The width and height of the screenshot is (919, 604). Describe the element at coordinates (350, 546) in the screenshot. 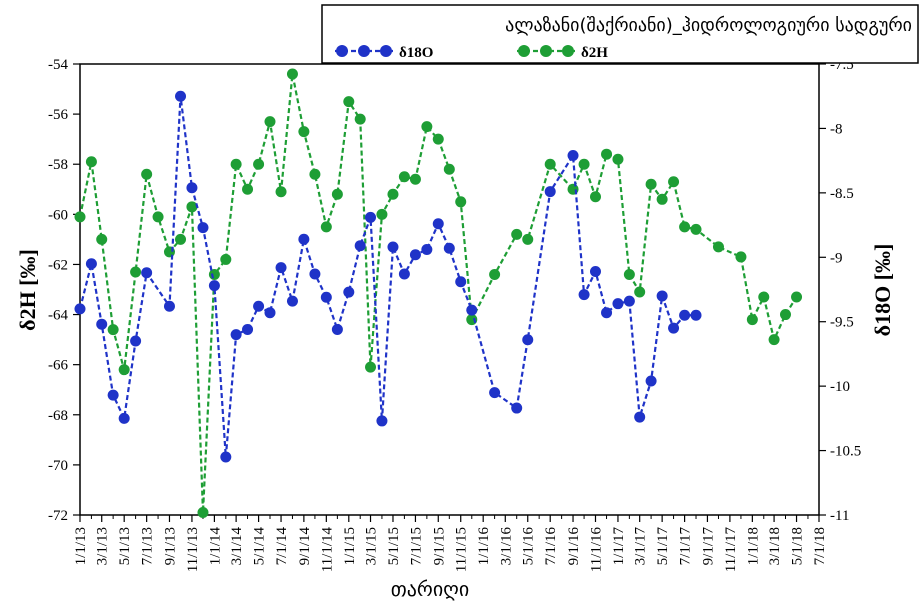

I see `x-tick-label: 1/1/15` at that location.